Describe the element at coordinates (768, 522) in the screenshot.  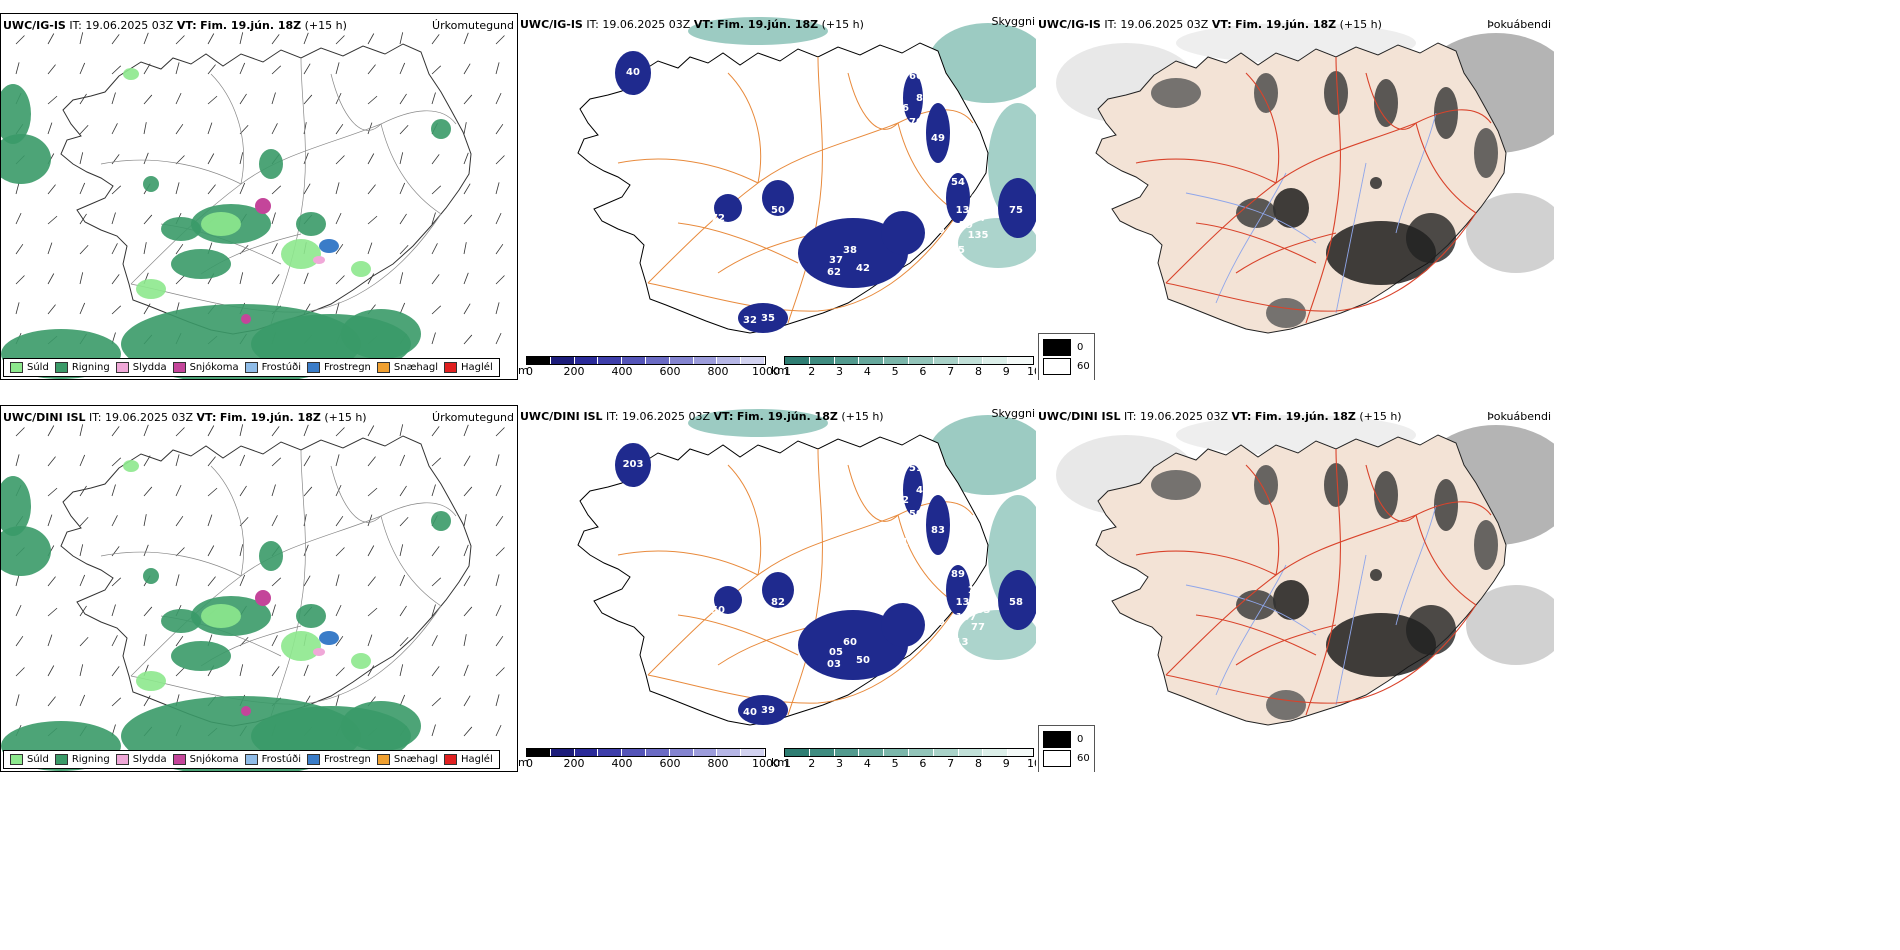
I see `cloud-base-label: 08` at that location.